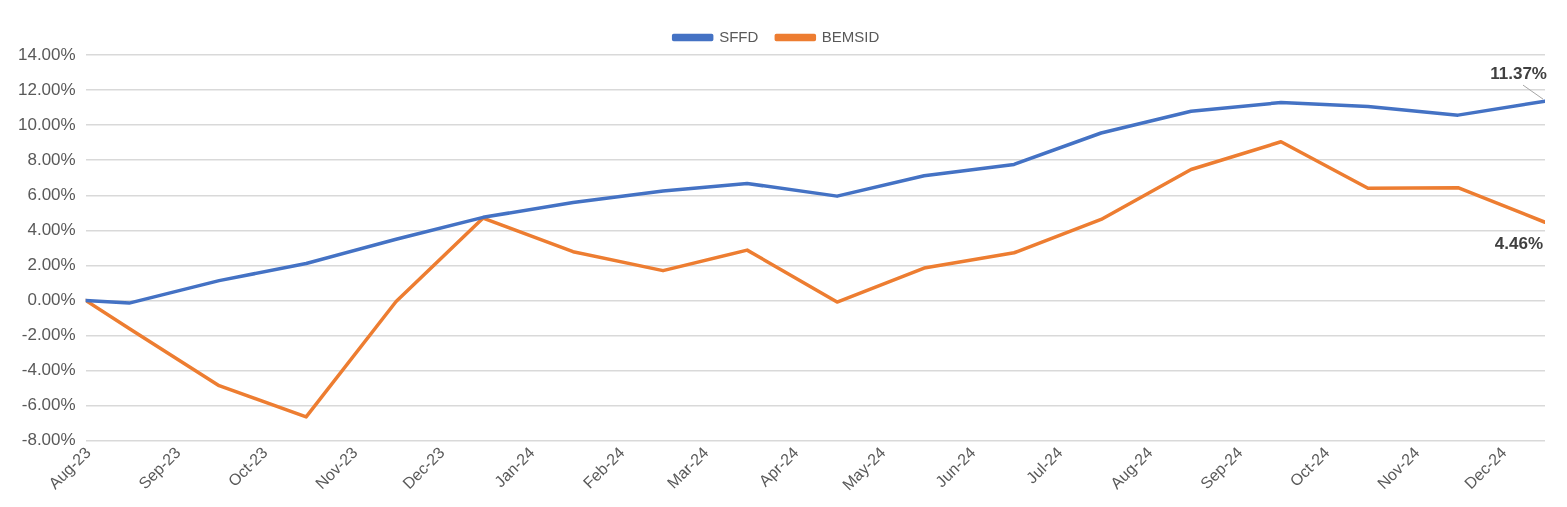 The image size is (1567, 507). I want to click on y-tick-label: -2.00%, so click(48, 335).